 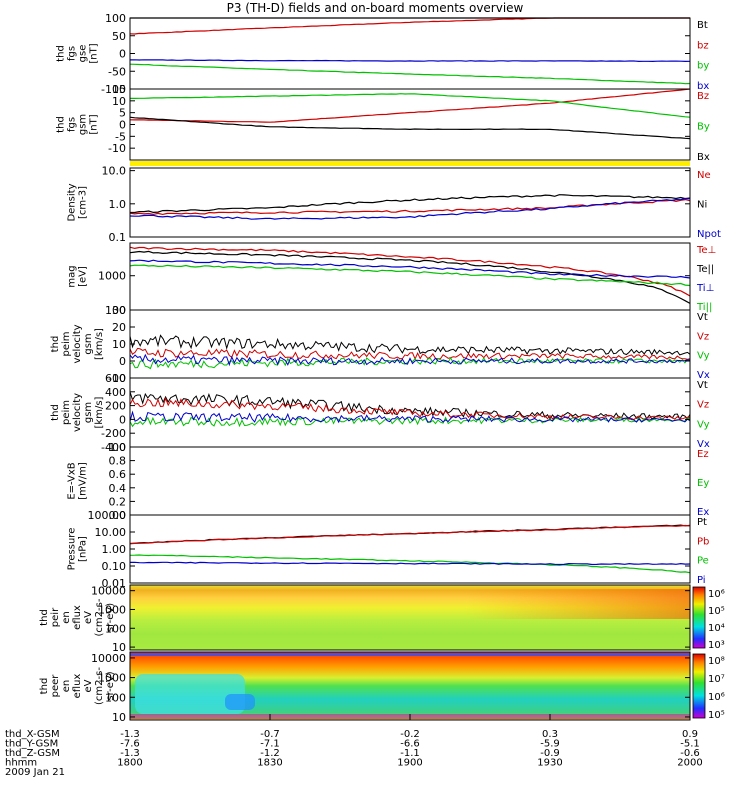 What do you see at coordinates (83, 276) in the screenshot?
I see `y-axis-label: [eV]` at bounding box center [83, 276].